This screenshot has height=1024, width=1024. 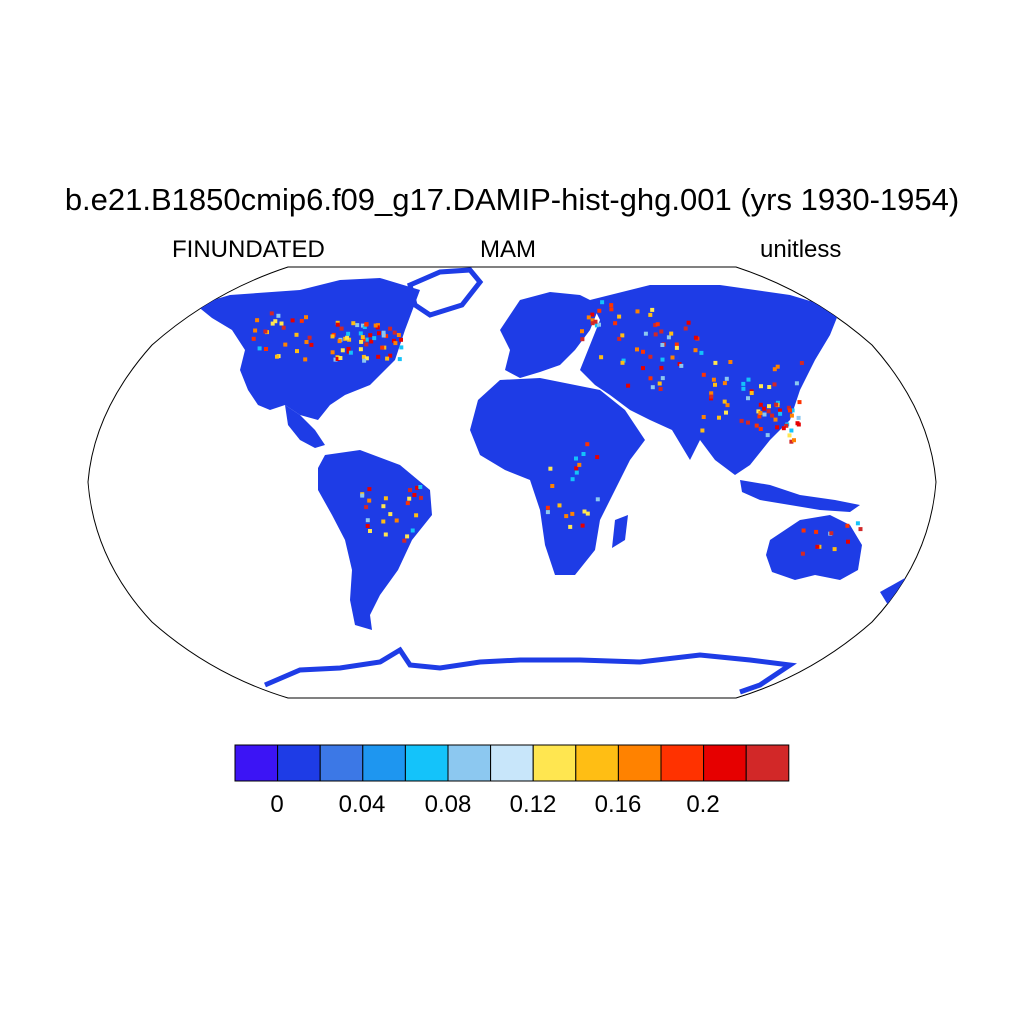 I want to click on land-new-zealand, so click(x=894, y=591).